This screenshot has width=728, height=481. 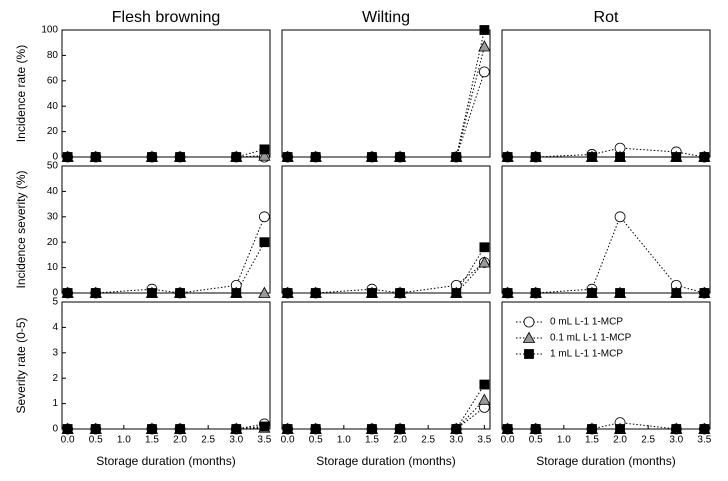 I want to click on y-tick-label: 10, so click(x=53, y=267).